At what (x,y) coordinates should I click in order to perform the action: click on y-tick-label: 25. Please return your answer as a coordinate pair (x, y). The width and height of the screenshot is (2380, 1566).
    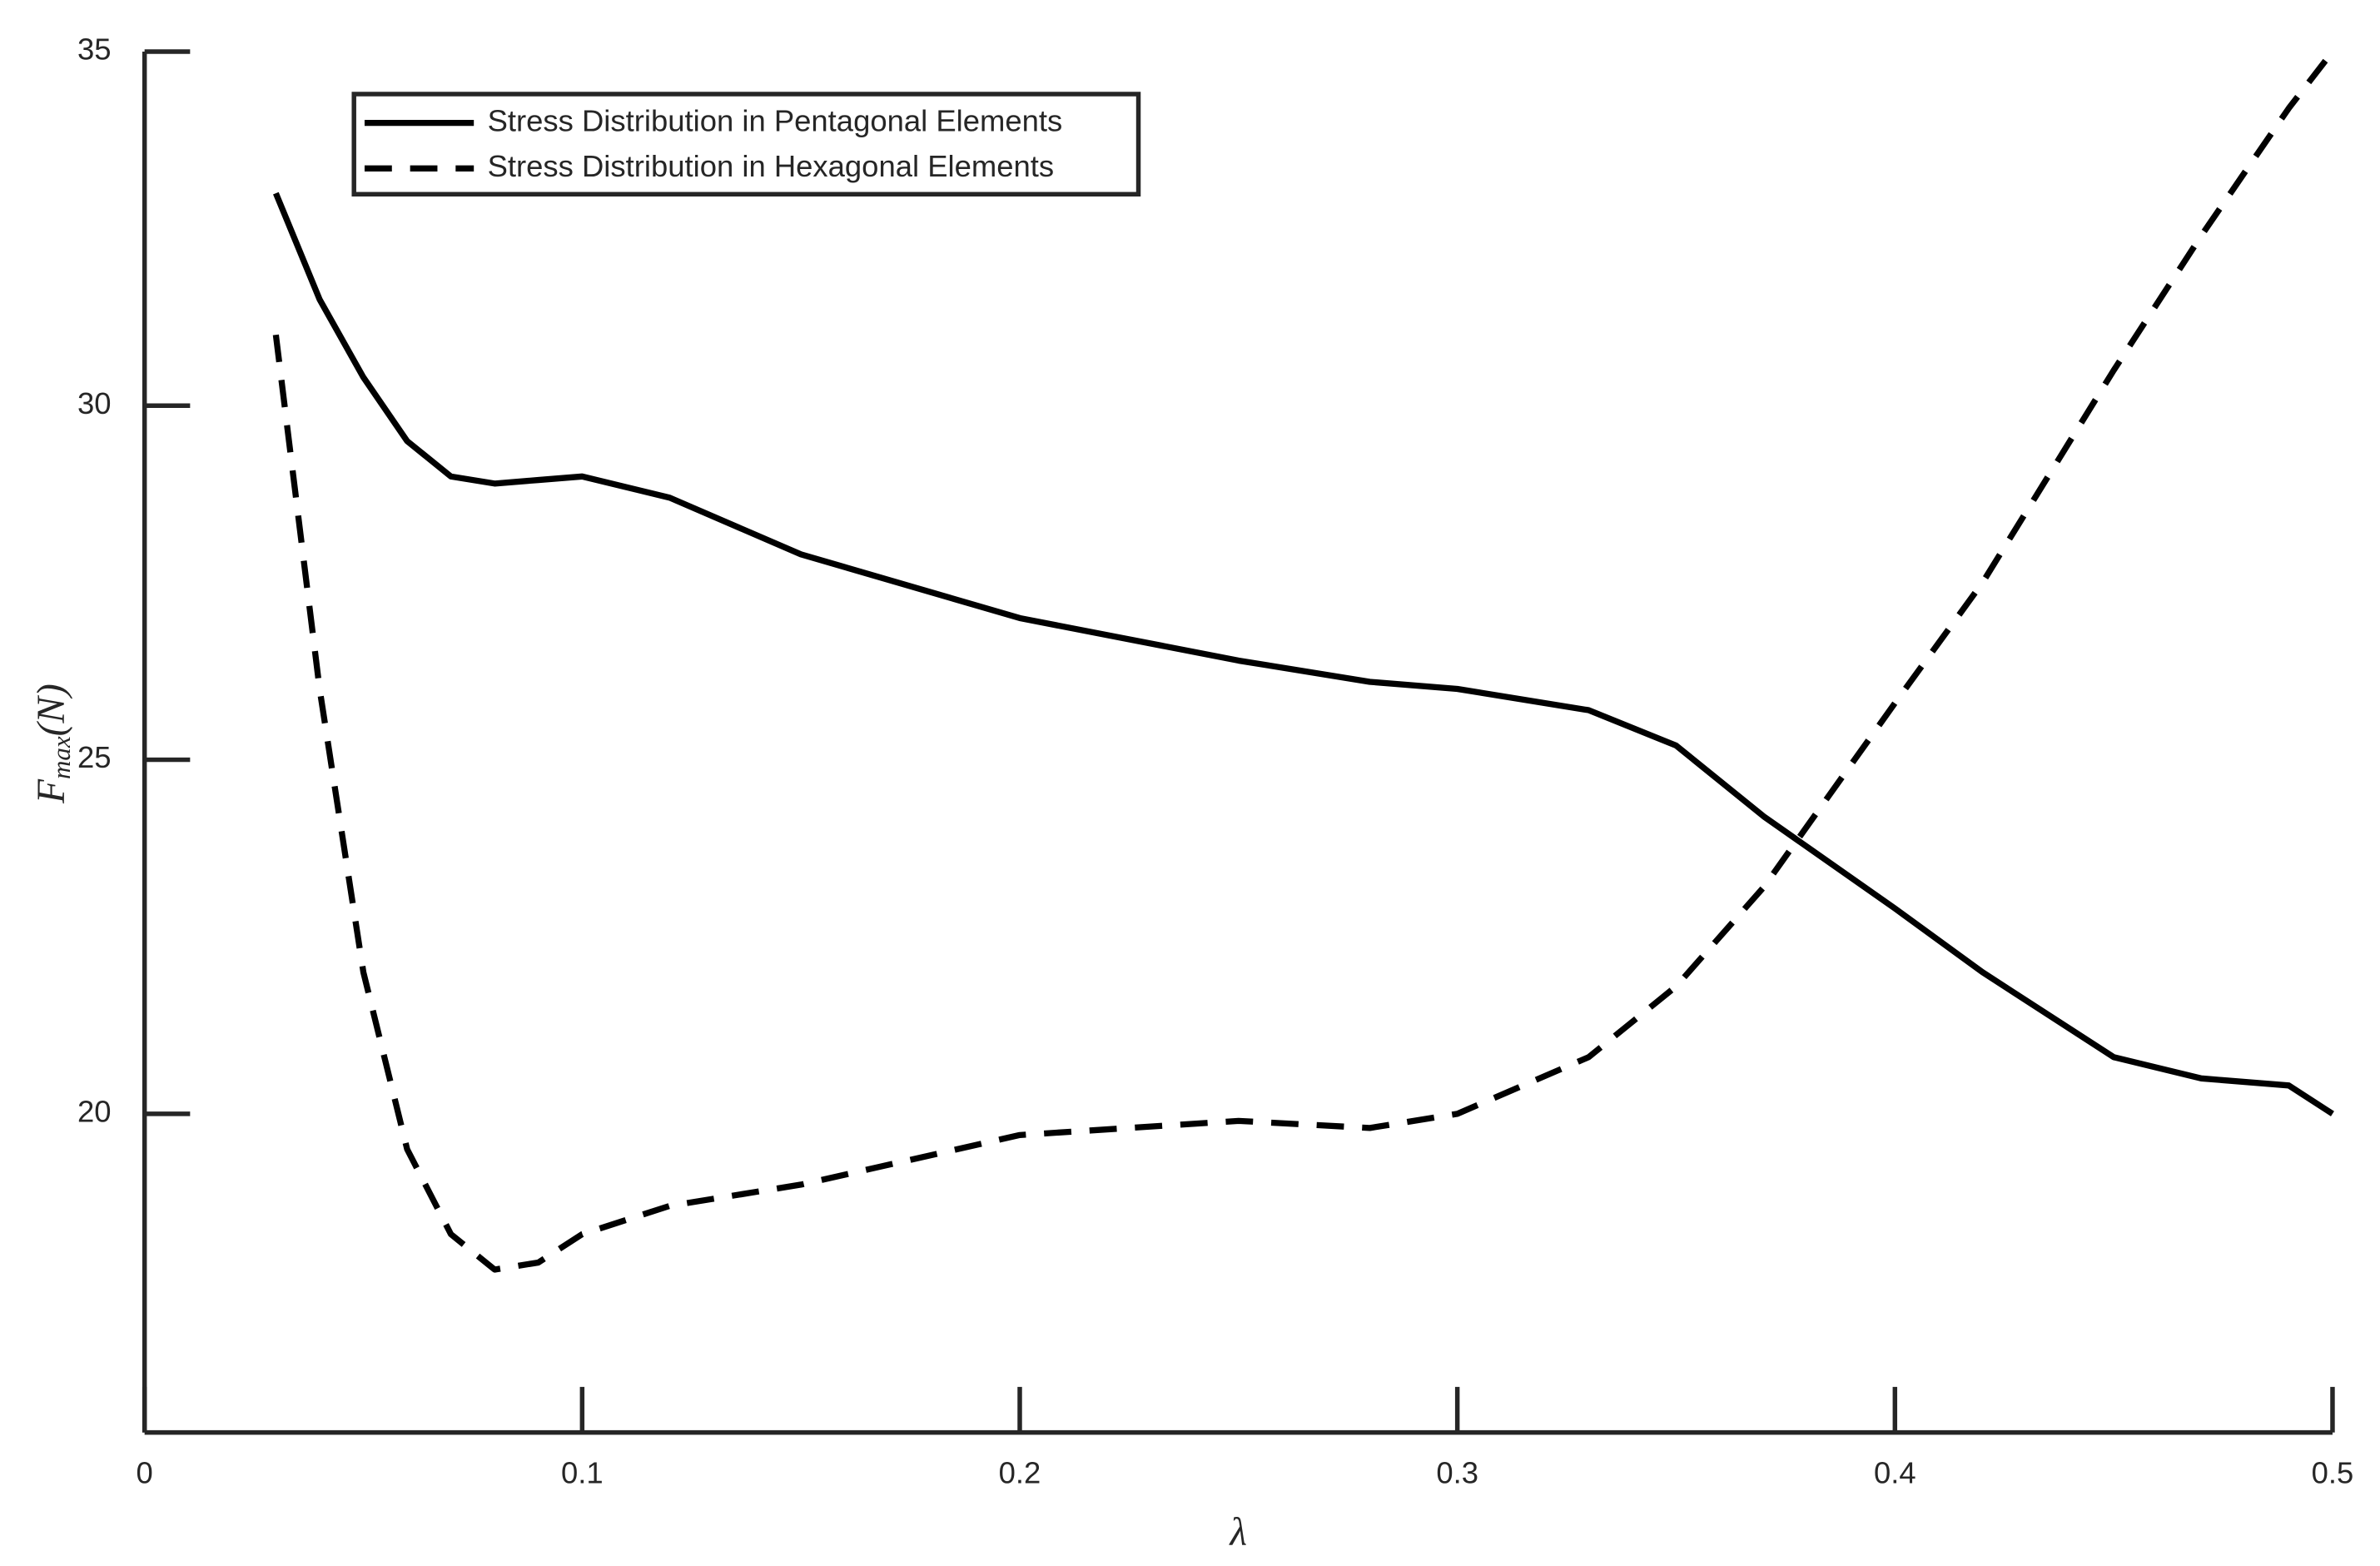
    Looking at the image, I should click on (94, 757).